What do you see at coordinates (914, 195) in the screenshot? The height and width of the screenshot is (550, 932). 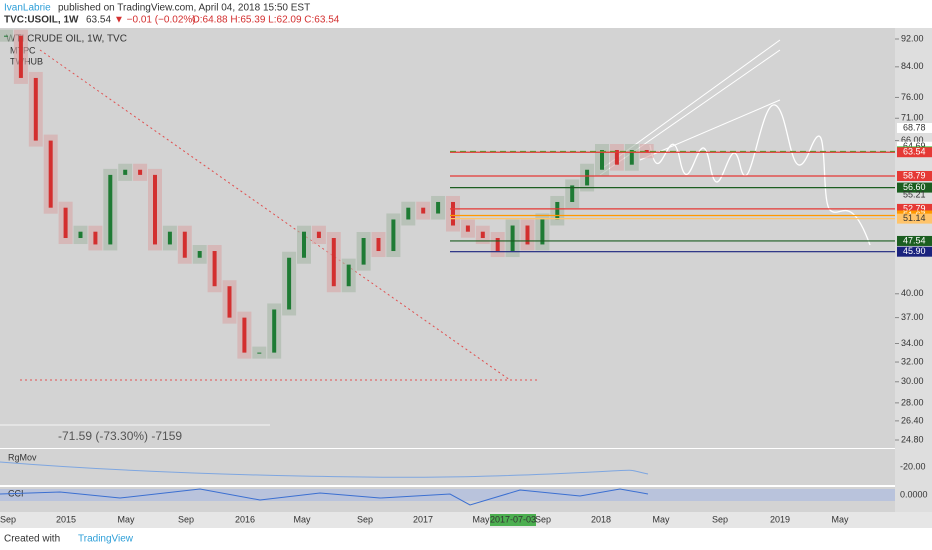 I see `price-tag: 55.21` at bounding box center [914, 195].